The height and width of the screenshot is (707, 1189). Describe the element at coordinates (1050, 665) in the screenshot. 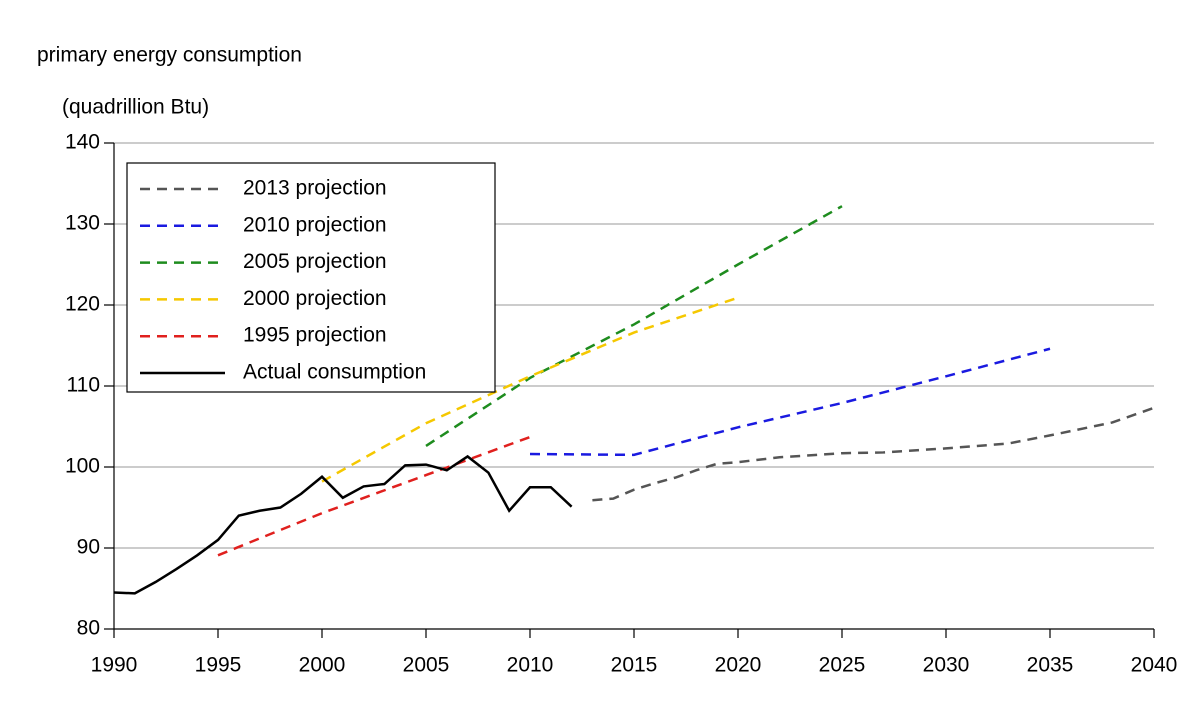

I see `x-tick-label: 2035` at that location.